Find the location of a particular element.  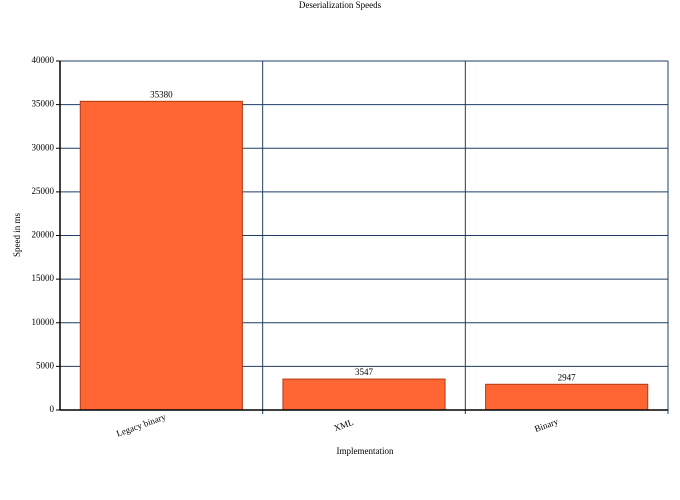

y-tick-label: 0 is located at coordinates (52, 409).